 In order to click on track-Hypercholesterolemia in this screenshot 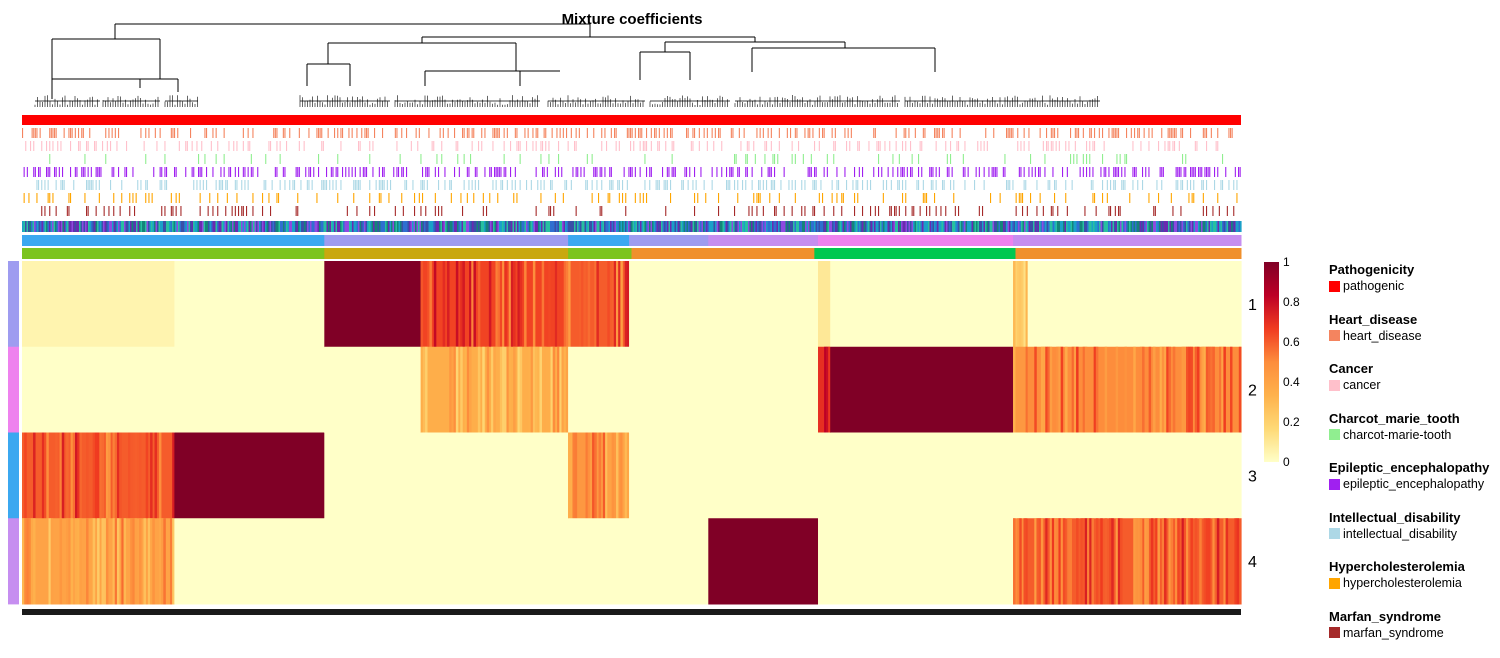, I will do `click(631, 198)`.